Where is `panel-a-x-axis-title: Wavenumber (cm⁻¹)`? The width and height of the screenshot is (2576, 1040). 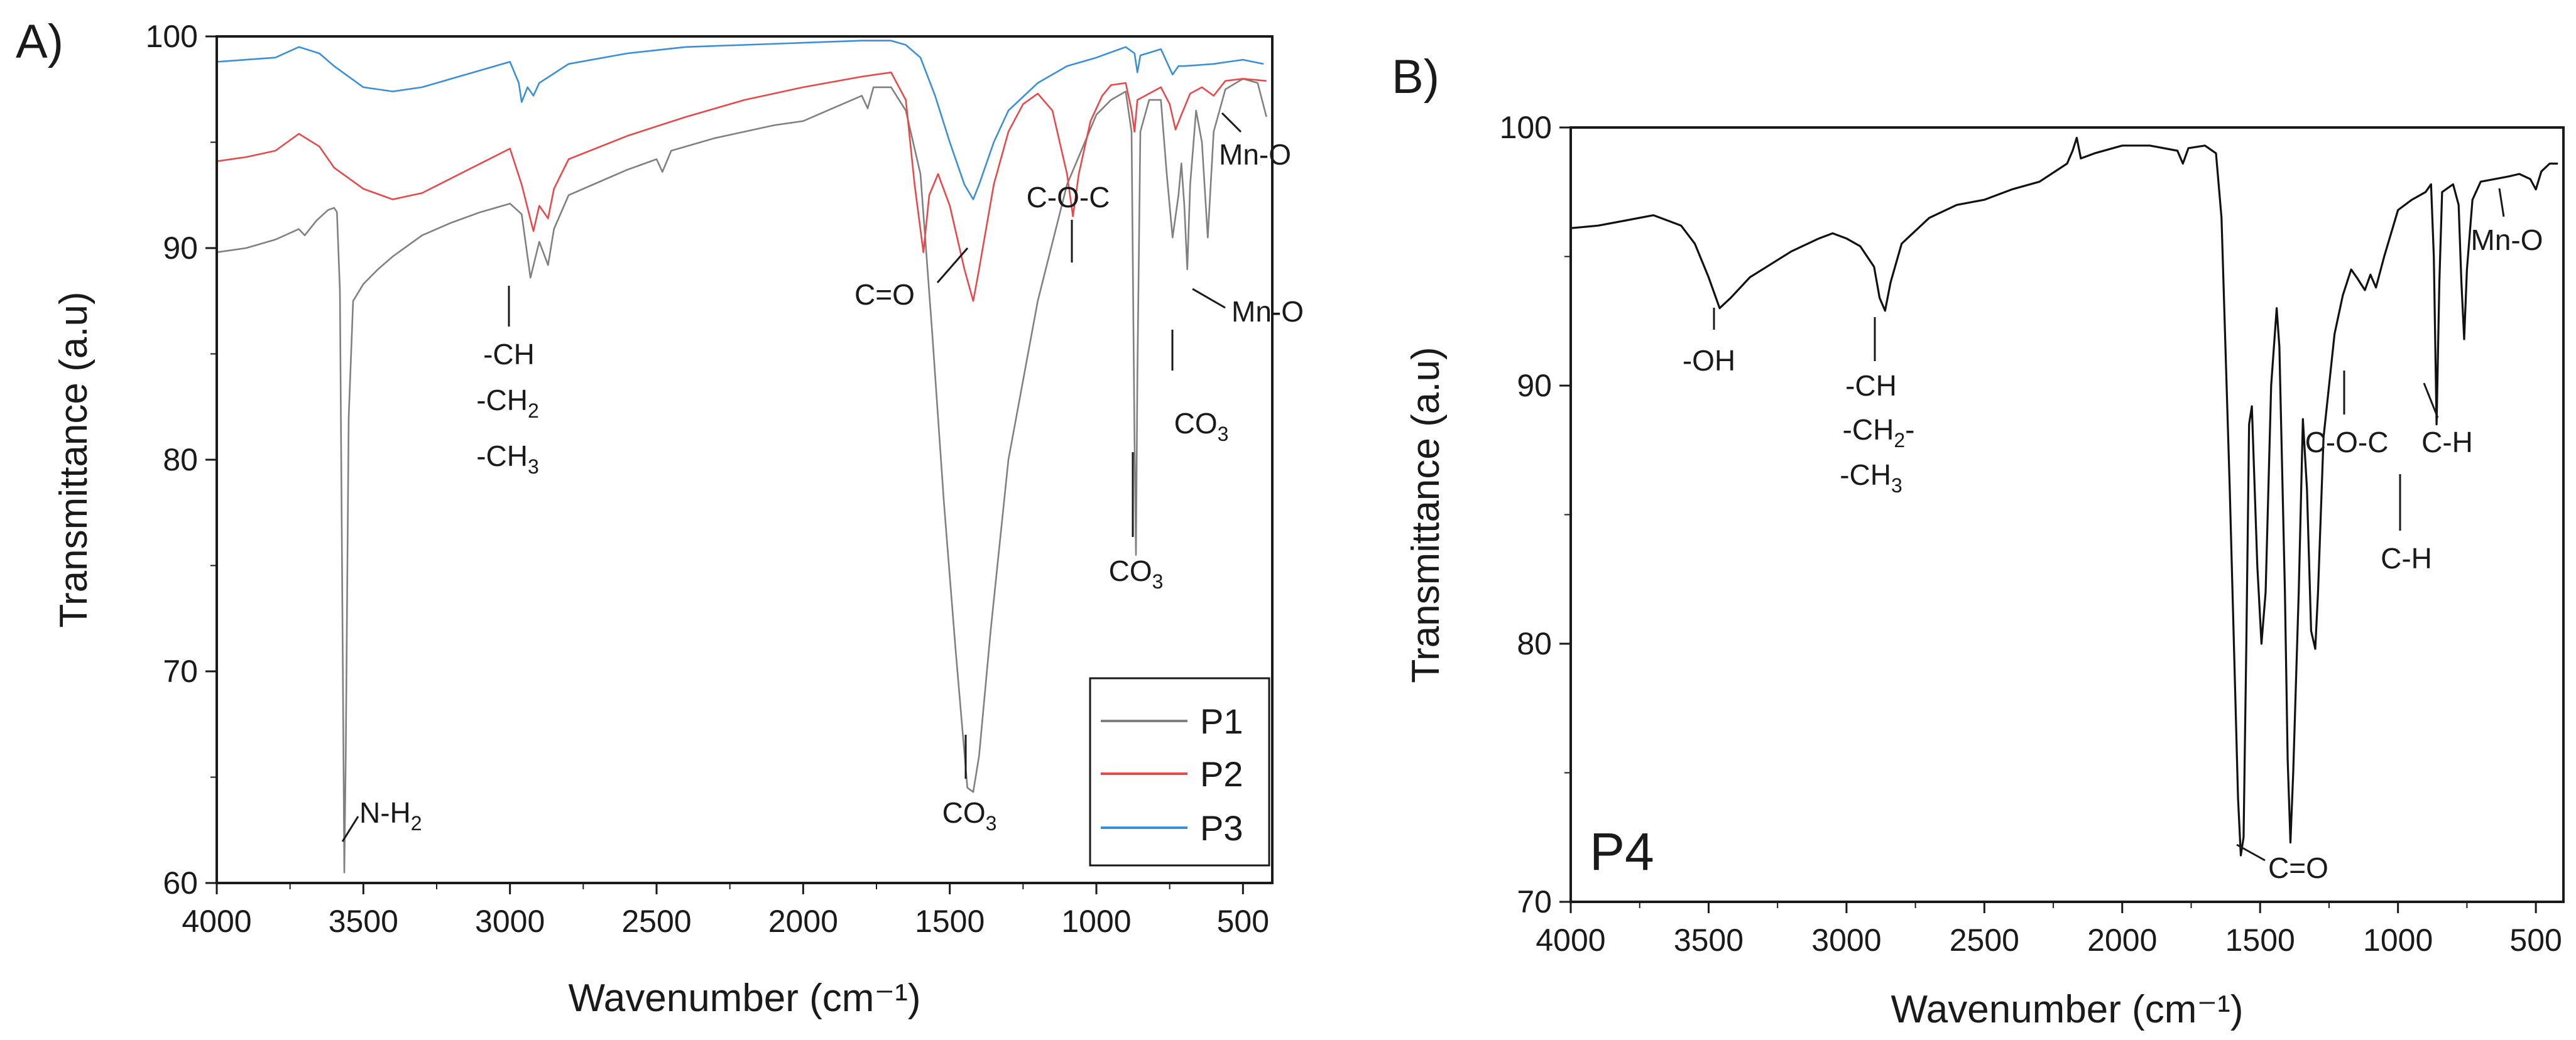 panel-a-x-axis-title: Wavenumber (cm⁻¹) is located at coordinates (745, 998).